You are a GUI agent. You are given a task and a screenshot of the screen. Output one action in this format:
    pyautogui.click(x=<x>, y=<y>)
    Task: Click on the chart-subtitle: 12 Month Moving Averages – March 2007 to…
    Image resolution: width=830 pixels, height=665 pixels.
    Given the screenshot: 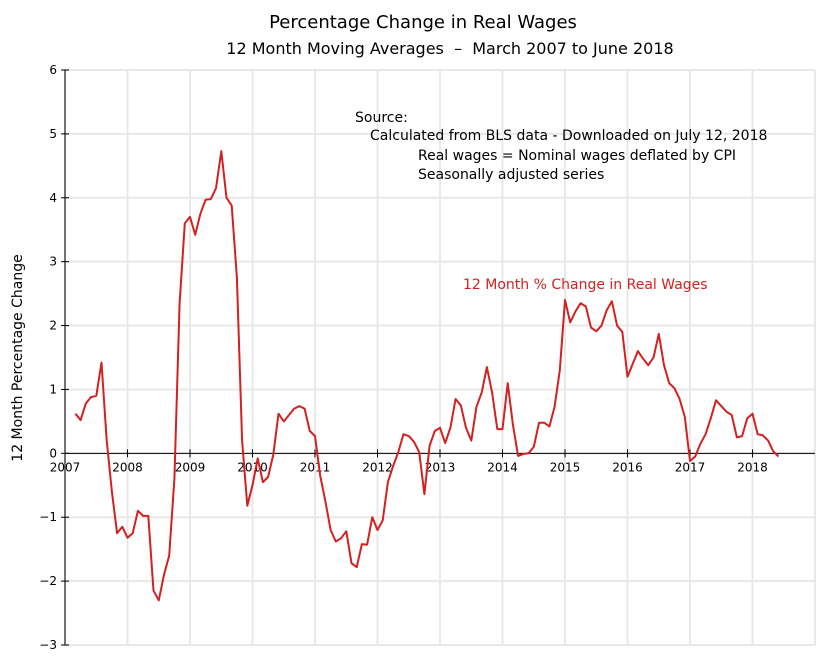 What is the action you would take?
    pyautogui.click(x=449, y=48)
    